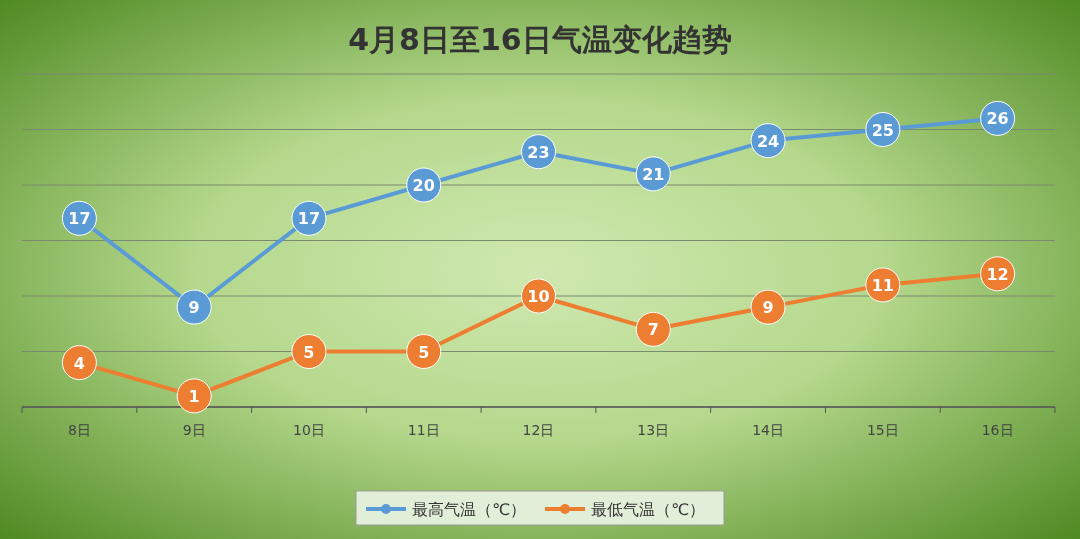  What do you see at coordinates (469, 509) in the screenshot?
I see `legend-label: 最高气温（℃）` at bounding box center [469, 509].